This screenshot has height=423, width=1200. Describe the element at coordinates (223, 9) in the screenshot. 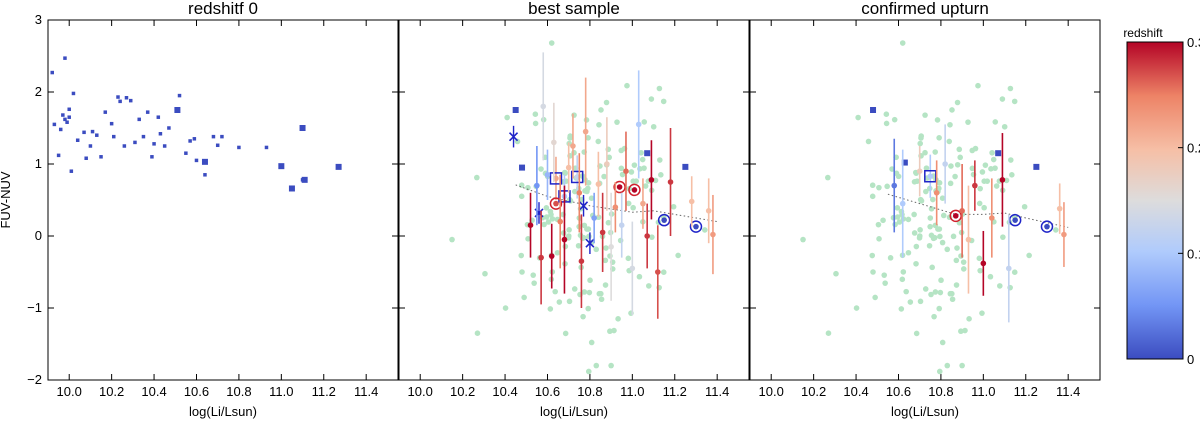

I see `panel-1-title: redshitf 0` at that location.